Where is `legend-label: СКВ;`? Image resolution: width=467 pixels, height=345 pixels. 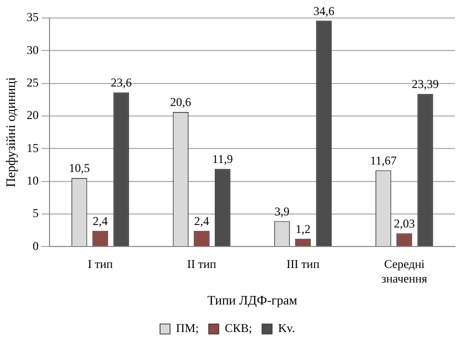 legend-label: СКВ; is located at coordinates (238, 328).